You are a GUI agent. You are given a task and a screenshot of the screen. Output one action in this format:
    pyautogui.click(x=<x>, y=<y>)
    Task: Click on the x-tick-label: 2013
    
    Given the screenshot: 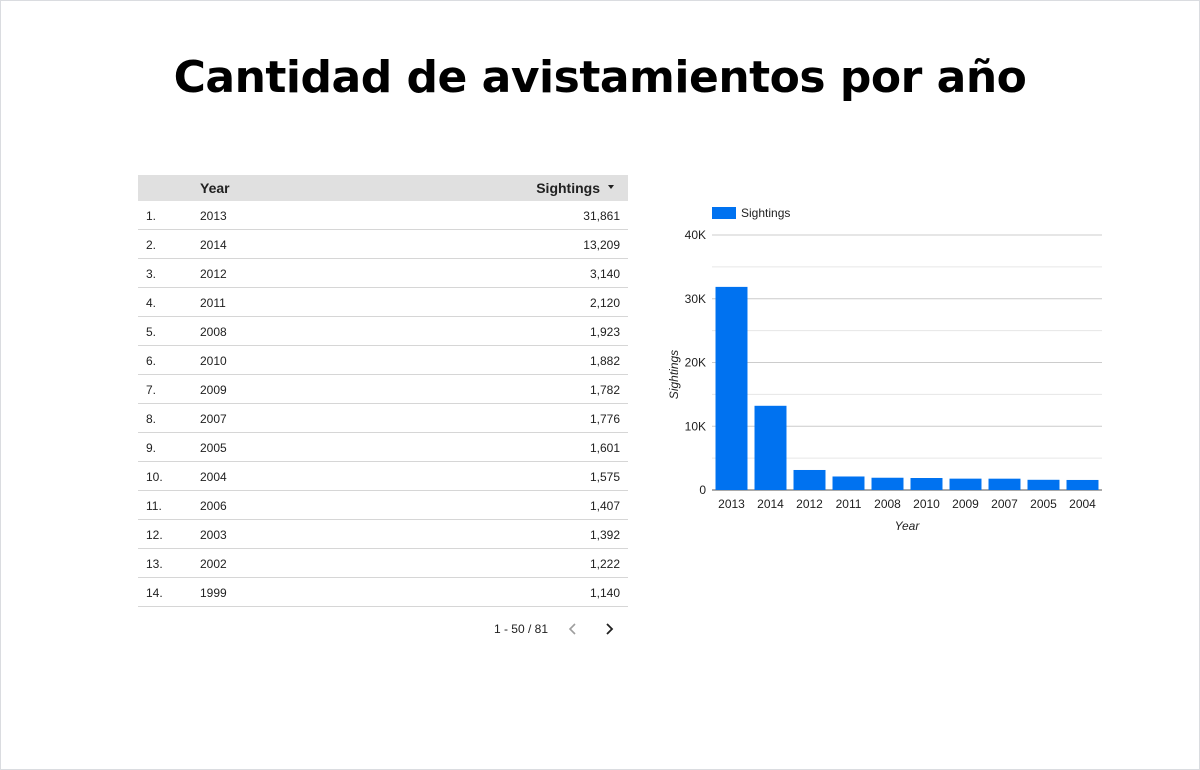 What is the action you would take?
    pyautogui.click(x=731, y=504)
    